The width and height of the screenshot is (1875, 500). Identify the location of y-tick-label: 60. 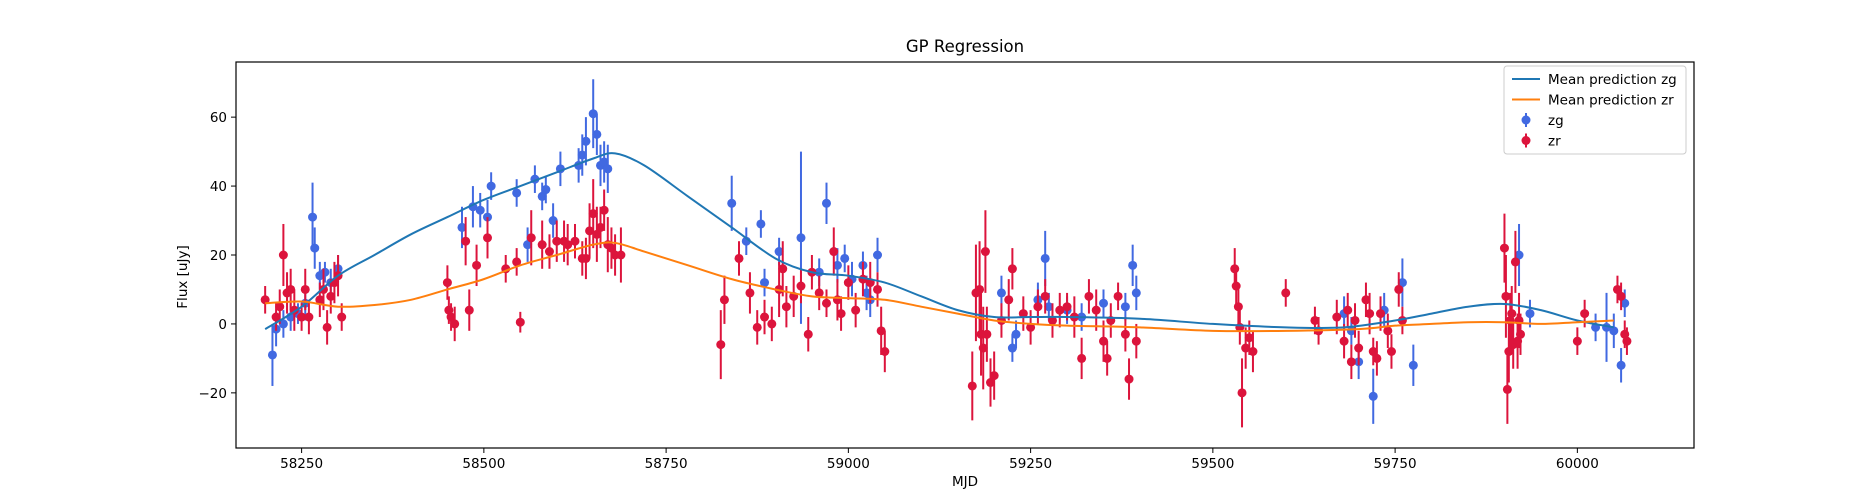
(218, 118).